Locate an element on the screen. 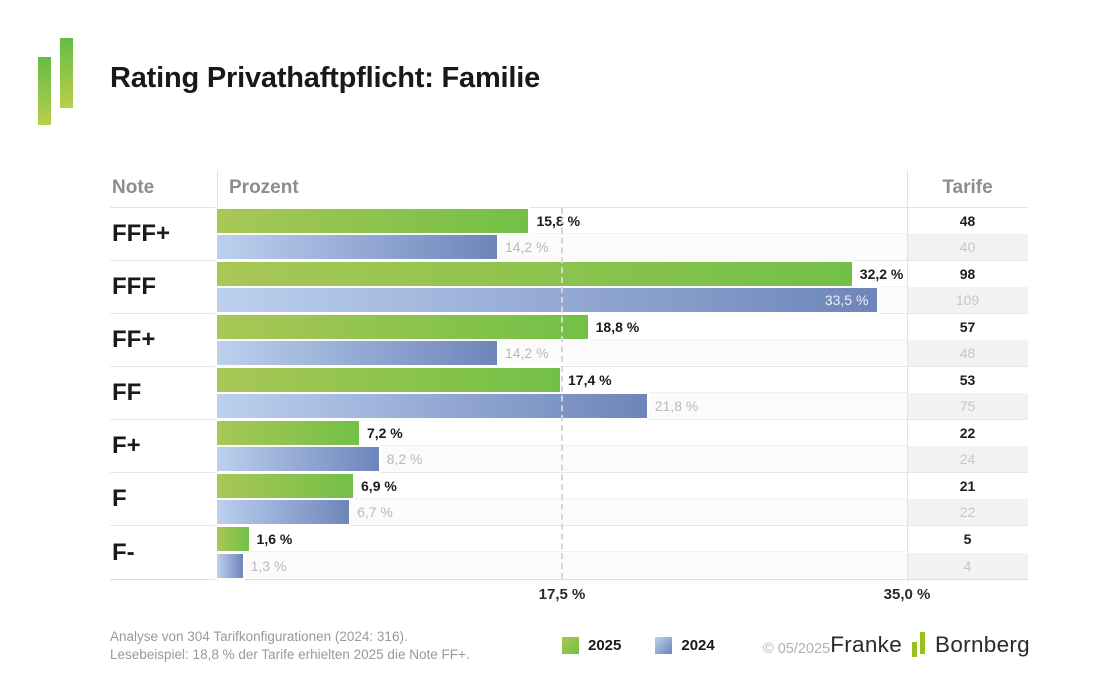 This screenshot has height=688, width=1100. table-row: FFF 32,2 % 33,5 % 98 109 is located at coordinates (569, 287).